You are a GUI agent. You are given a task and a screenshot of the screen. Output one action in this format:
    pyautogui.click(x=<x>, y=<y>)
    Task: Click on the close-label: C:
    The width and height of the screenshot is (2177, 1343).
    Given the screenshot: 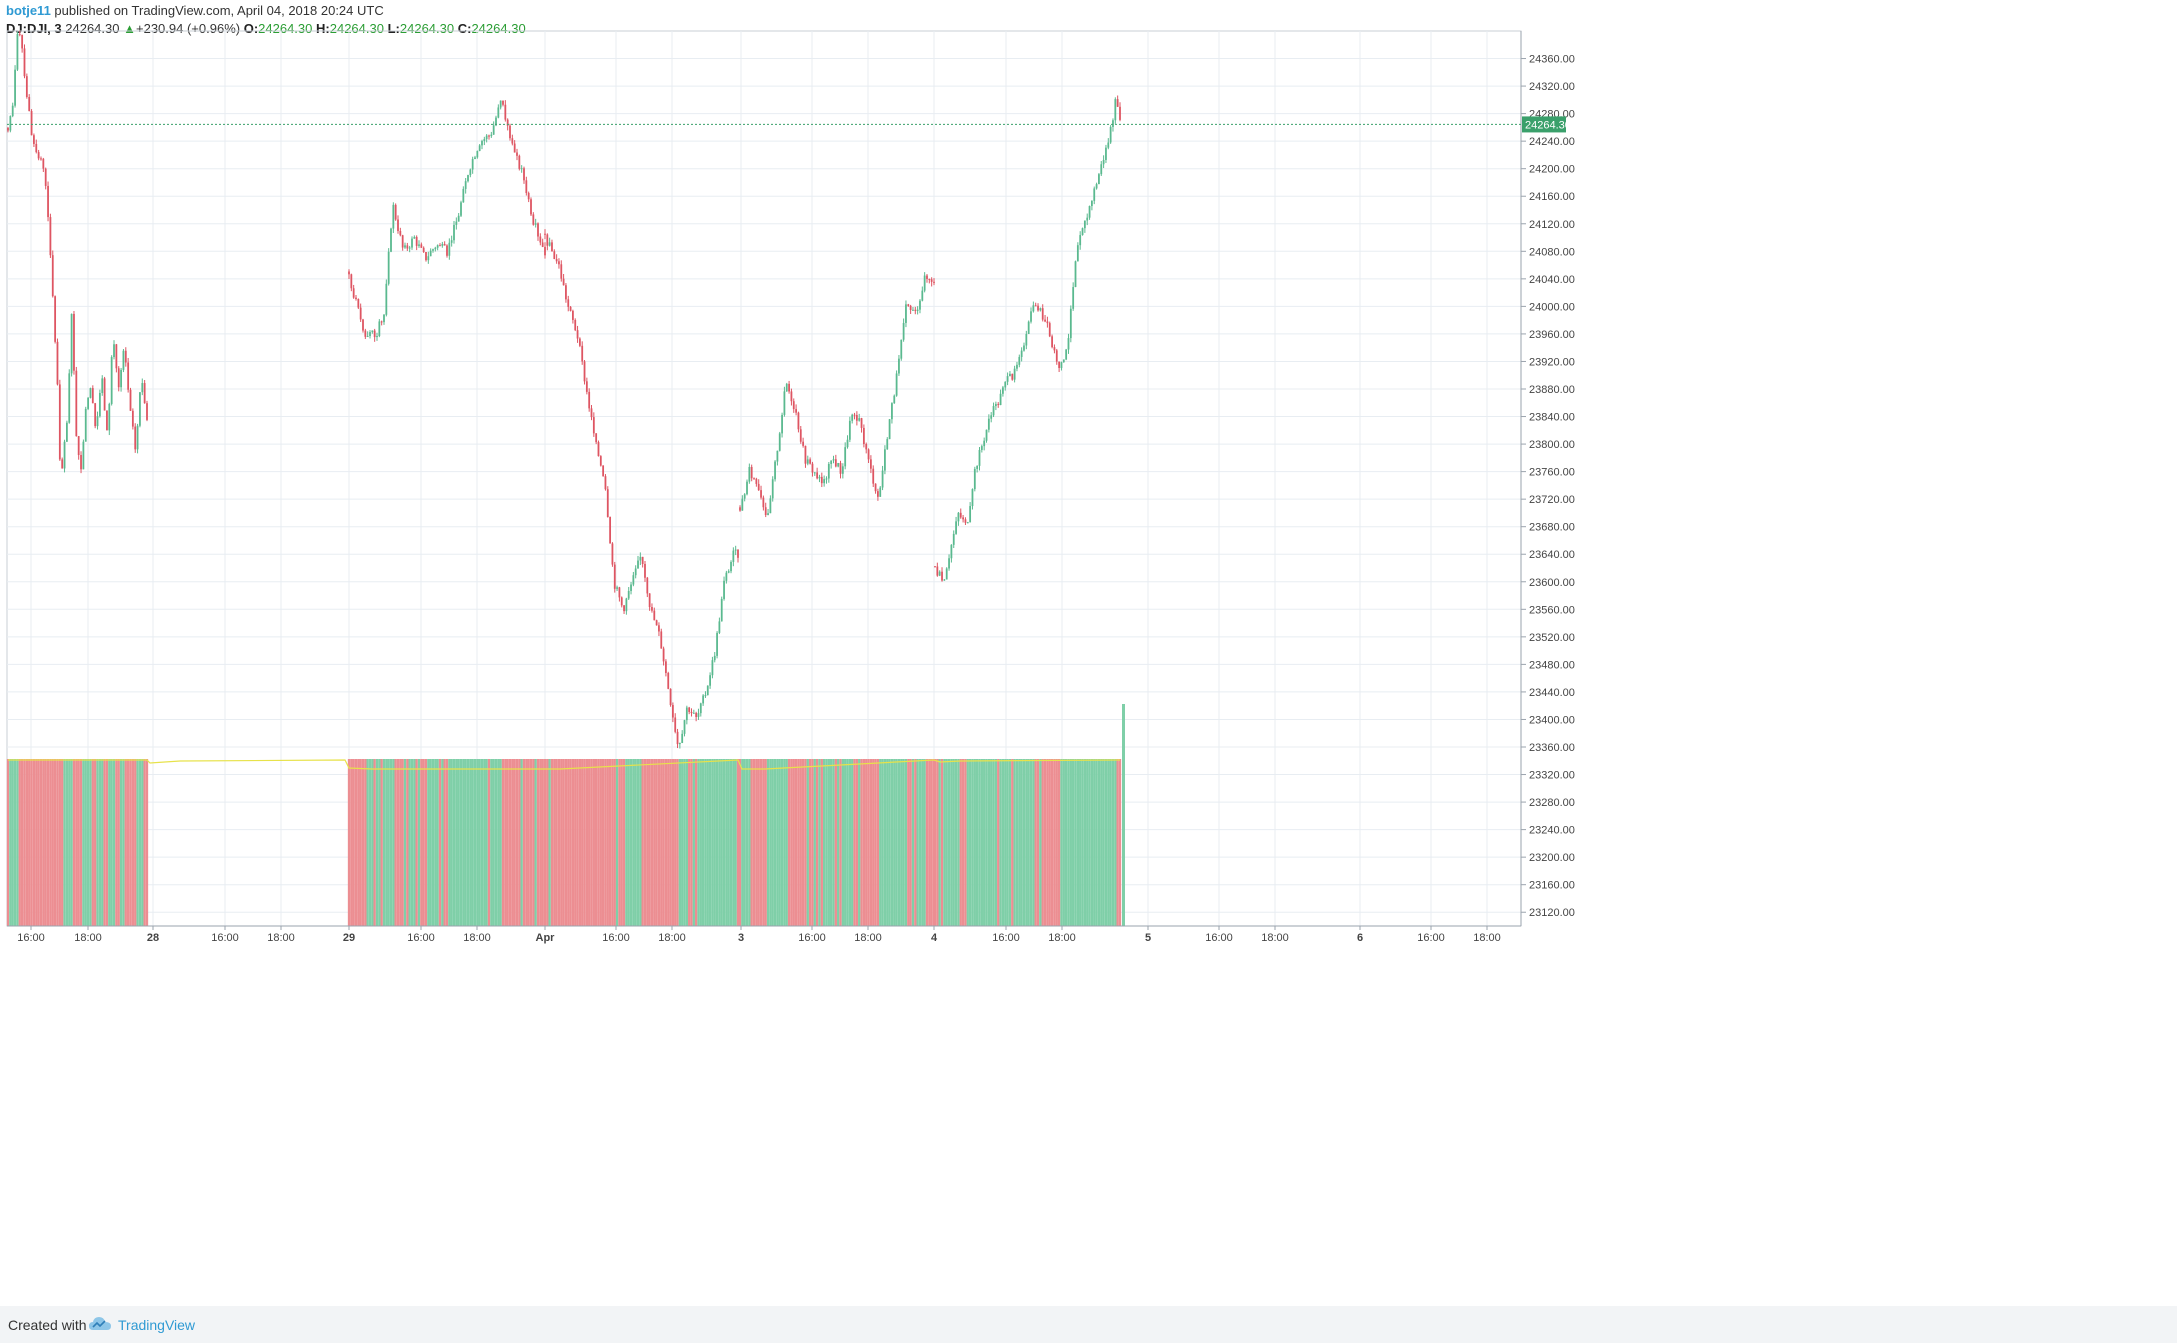 What is the action you would take?
    pyautogui.click(x=464, y=28)
    